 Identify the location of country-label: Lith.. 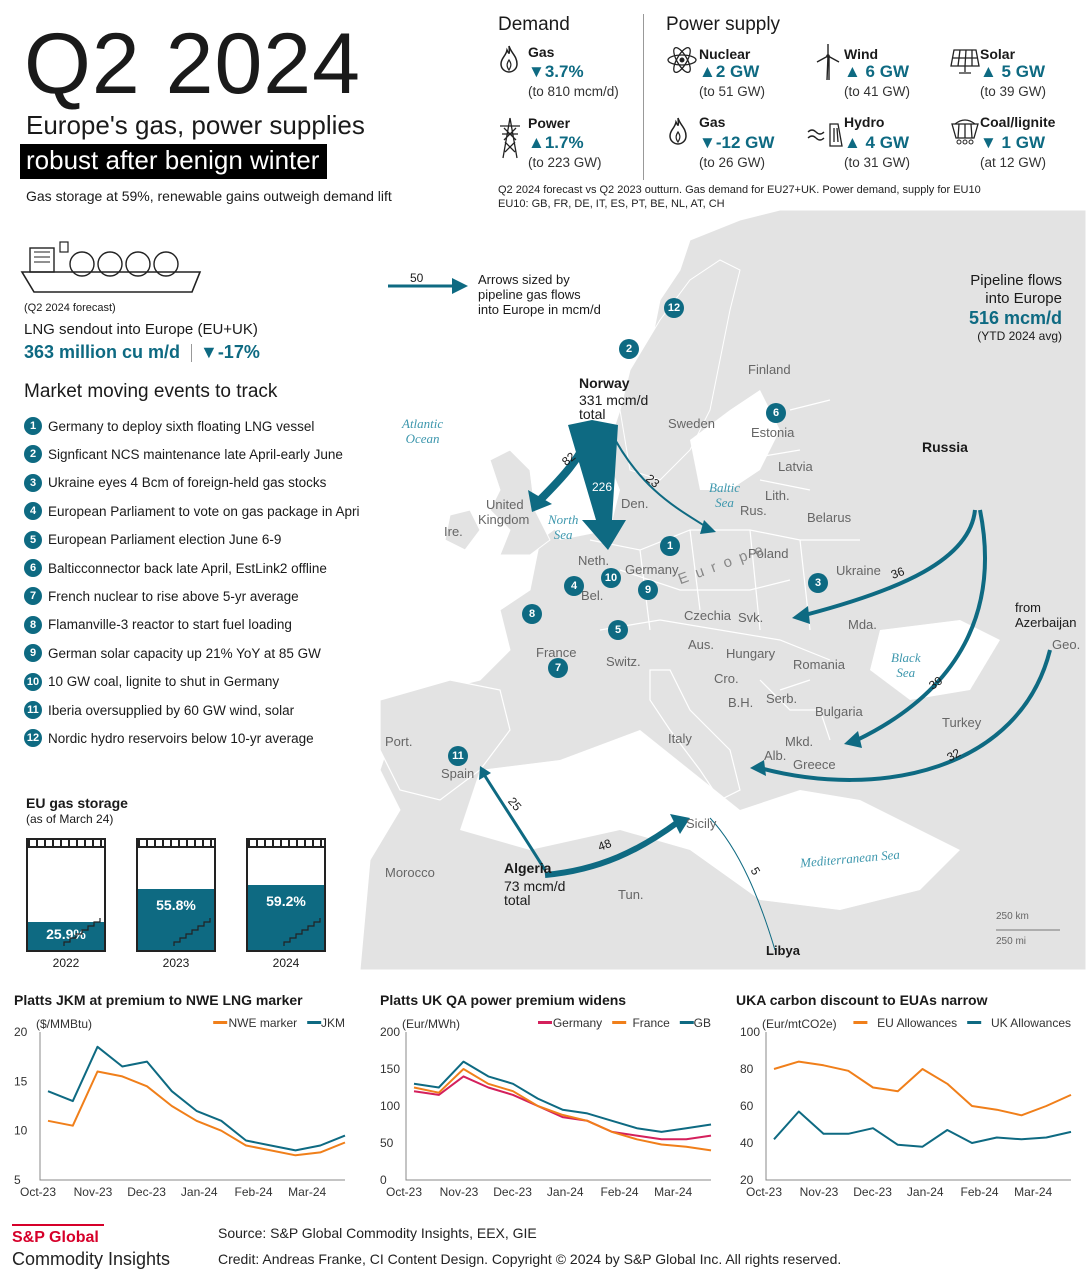
(777, 495).